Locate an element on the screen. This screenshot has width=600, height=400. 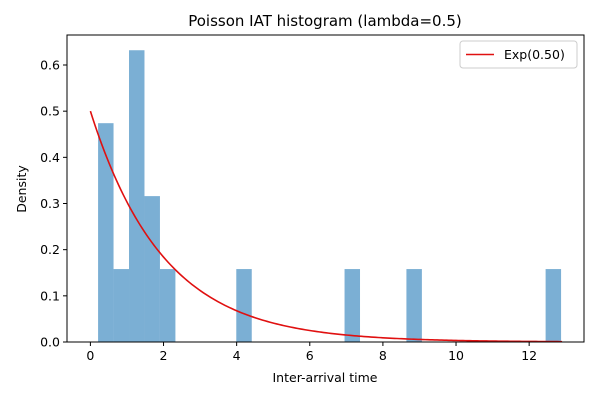
legend: Exp(0.50) is located at coordinates (518, 54).